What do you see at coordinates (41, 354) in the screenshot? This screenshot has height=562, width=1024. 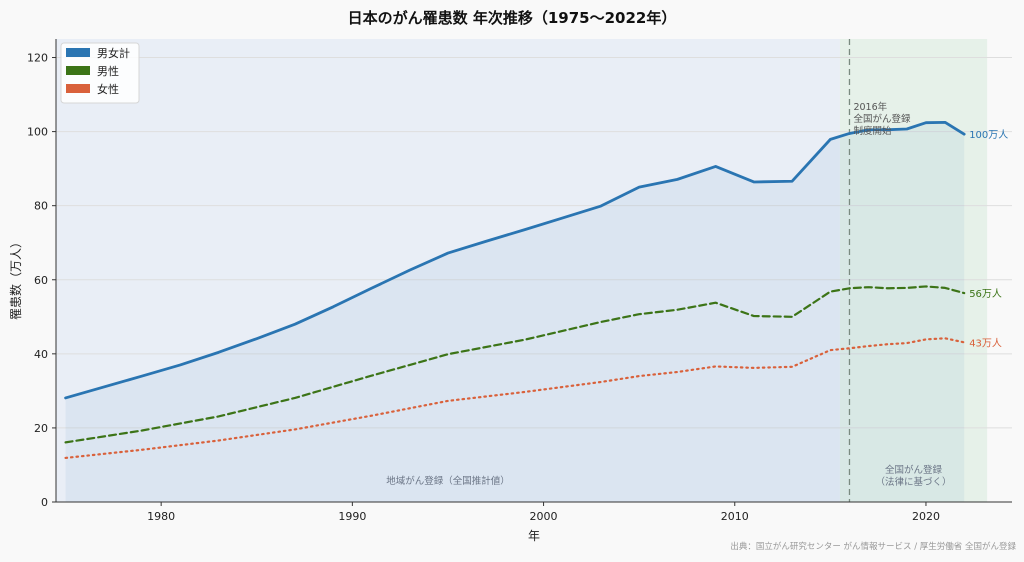 I see `y-tick-label-40: 40` at bounding box center [41, 354].